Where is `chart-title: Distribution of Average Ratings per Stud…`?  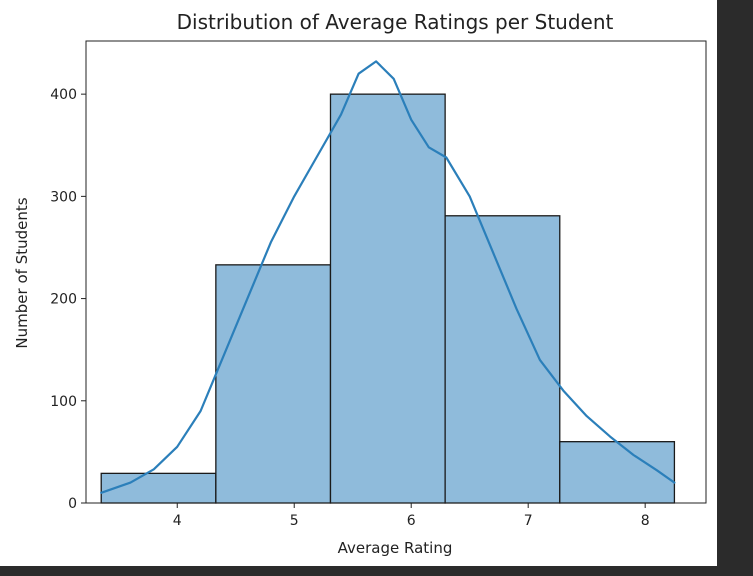 chart-title: Distribution of Average Ratings per Stud… is located at coordinates (395, 22).